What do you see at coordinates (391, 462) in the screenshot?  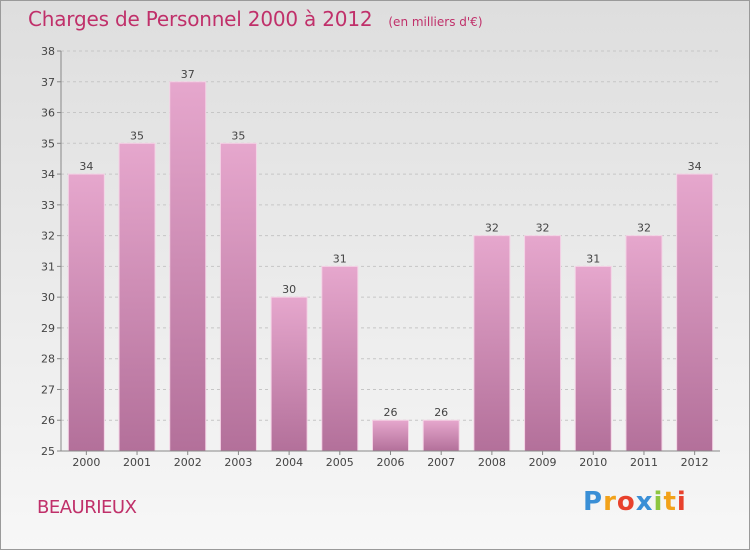 I see `x-tick-label: 2006` at bounding box center [391, 462].